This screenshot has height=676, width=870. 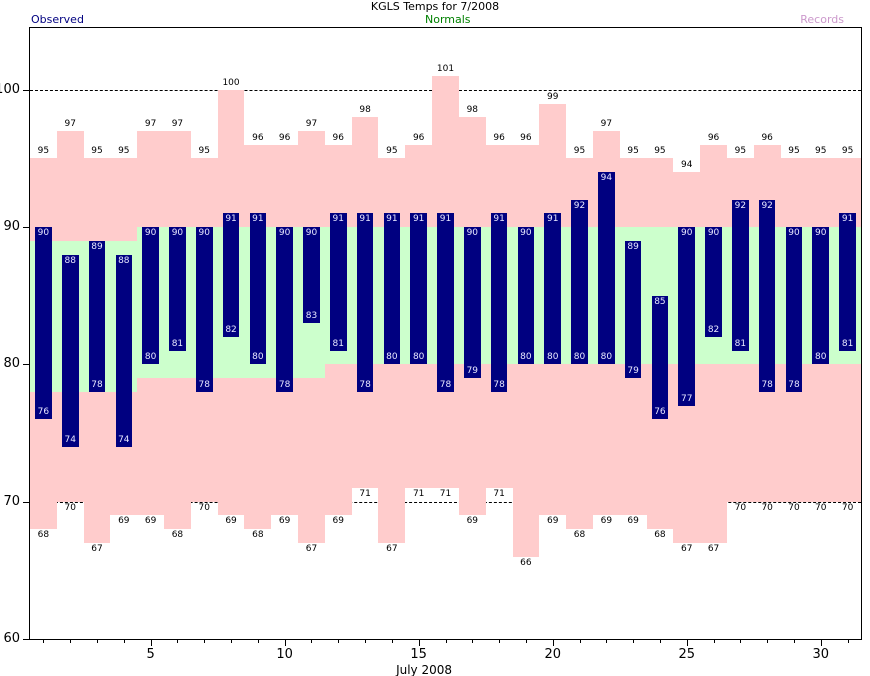 I want to click on observed-high-label-day-24: 85, so click(x=660, y=301).